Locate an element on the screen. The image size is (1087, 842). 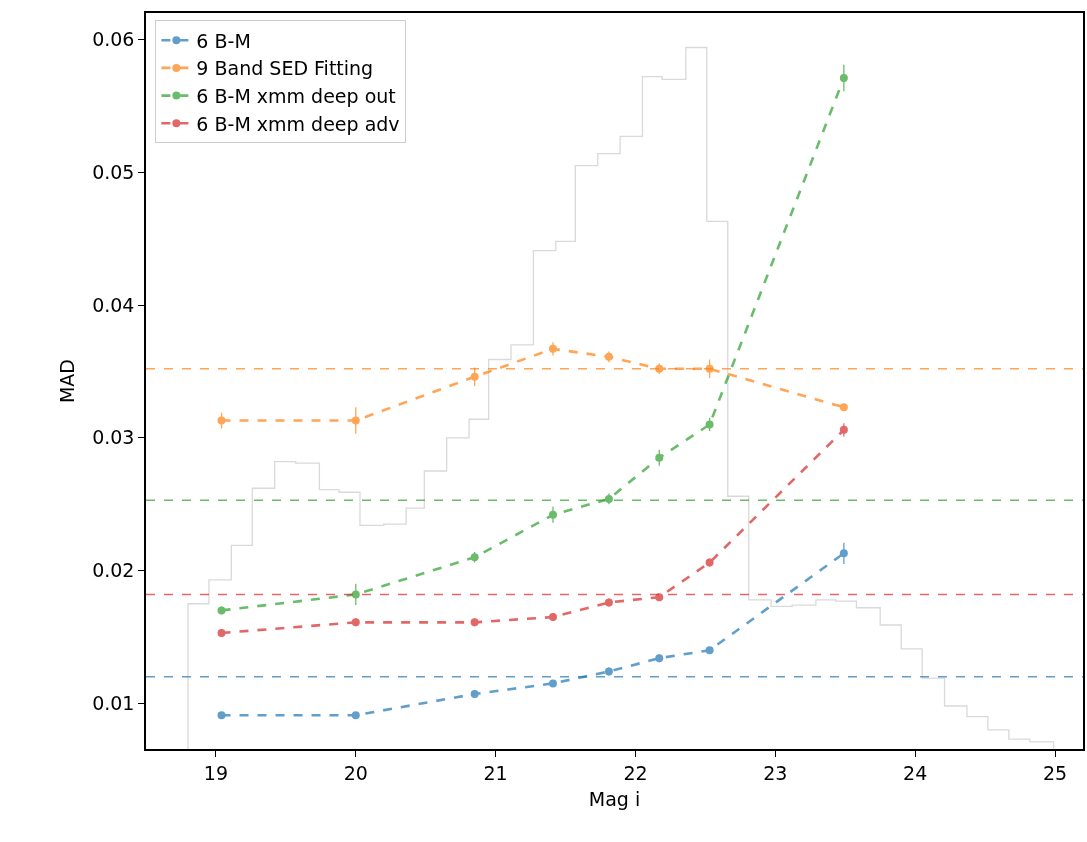
y-tick-label: 0.01 is located at coordinates (113, 702).